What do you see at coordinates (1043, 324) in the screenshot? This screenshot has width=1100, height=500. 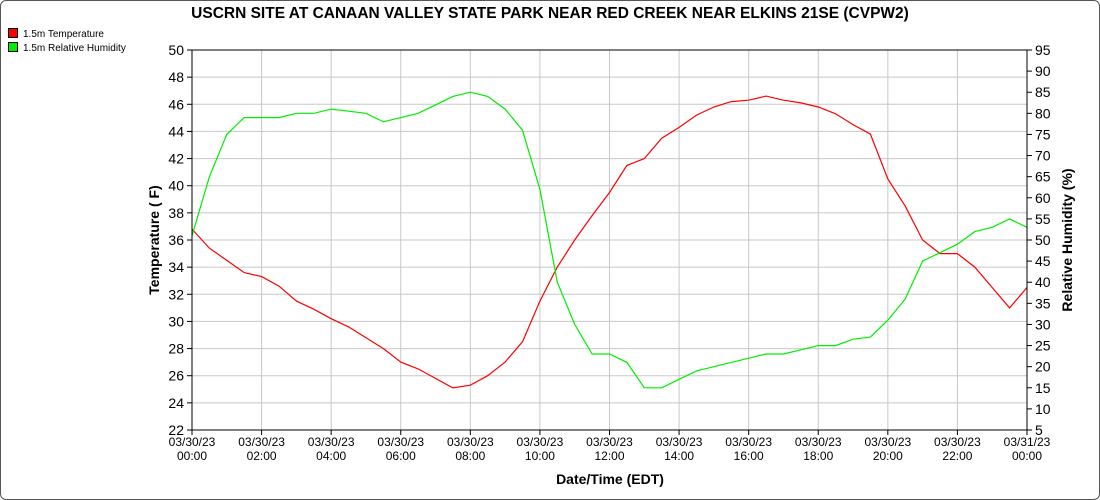 I see `y2-tick-label: 30` at bounding box center [1043, 324].